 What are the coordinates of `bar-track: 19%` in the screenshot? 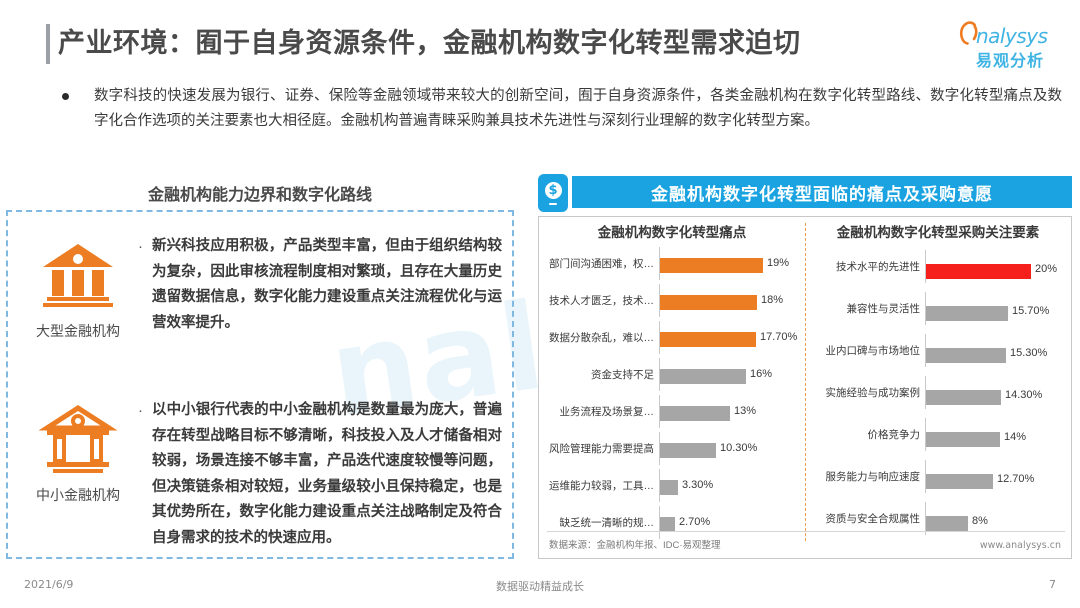 It's located at (731, 263).